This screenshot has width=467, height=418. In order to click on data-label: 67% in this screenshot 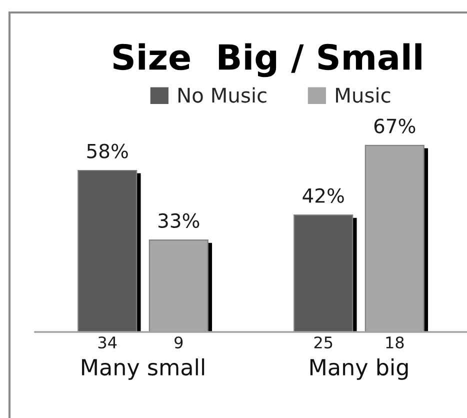, I will do `click(395, 126)`.